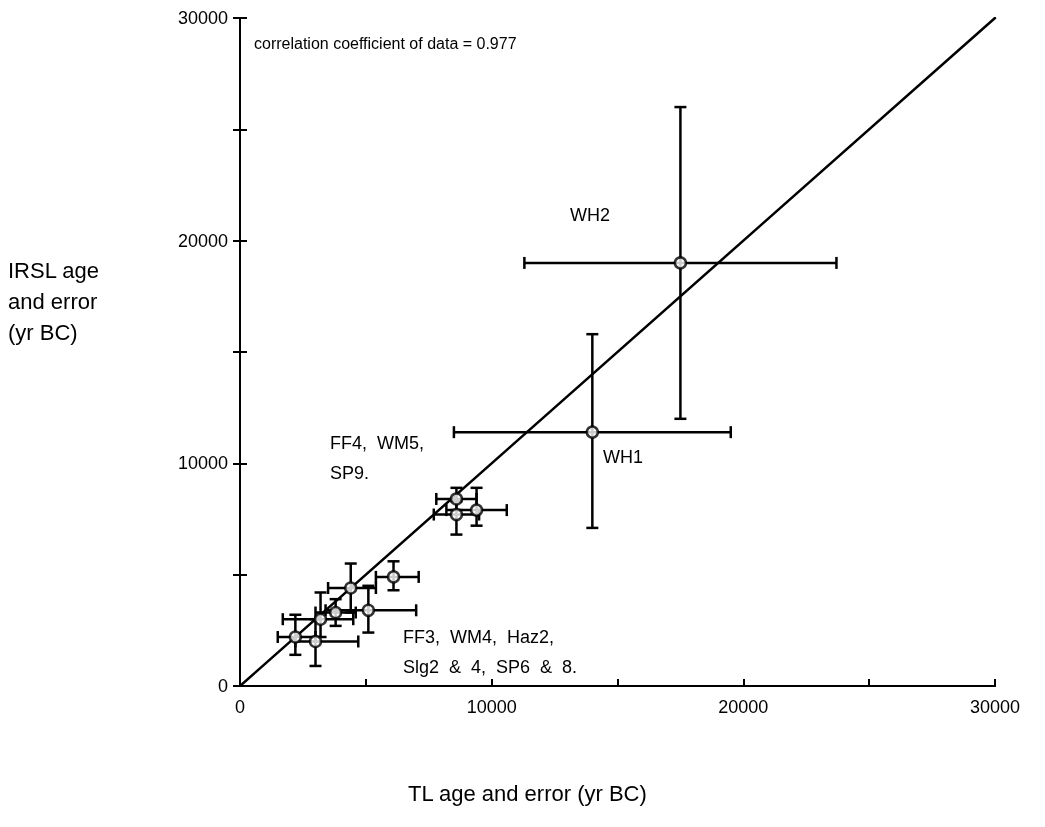  I want to click on x-tick-label: 20000, so click(743, 707).